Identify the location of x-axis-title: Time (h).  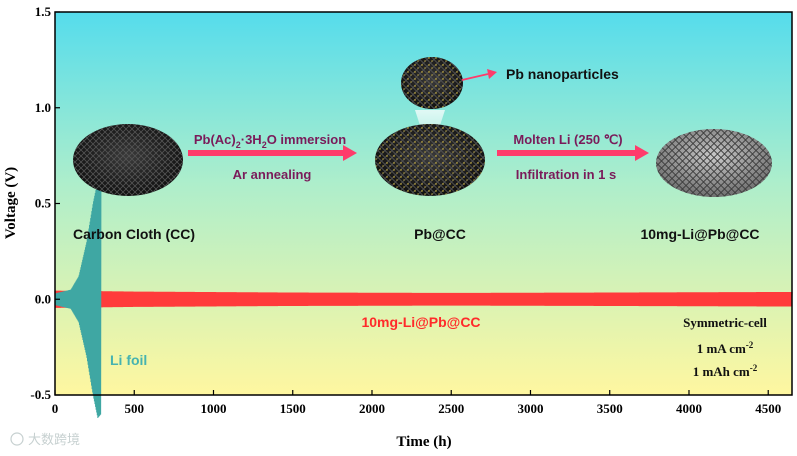
(423, 442).